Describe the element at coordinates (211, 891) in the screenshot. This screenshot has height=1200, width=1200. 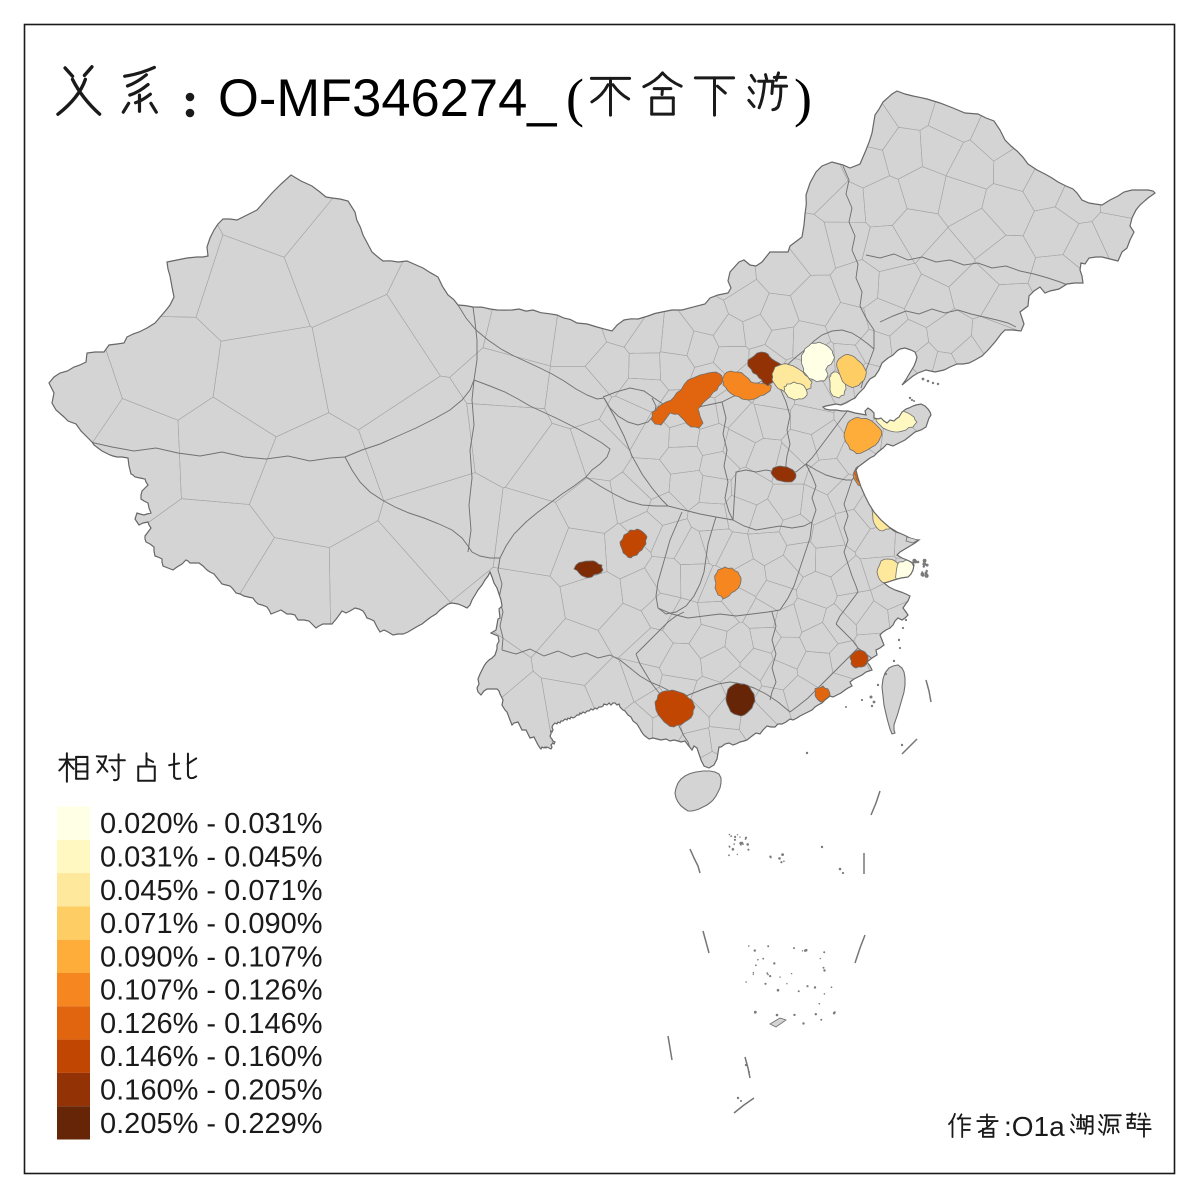
I see `svg-text: 0.045% - 0.071%` at that location.